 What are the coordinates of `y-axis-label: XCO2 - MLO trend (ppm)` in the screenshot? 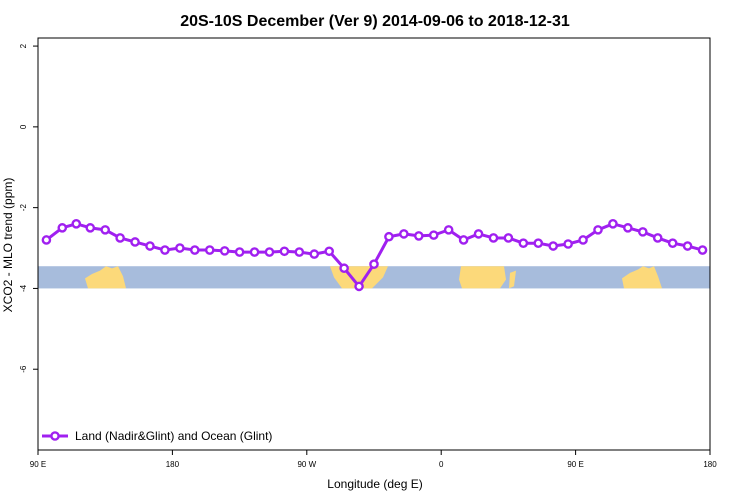 It's located at (8, 245).